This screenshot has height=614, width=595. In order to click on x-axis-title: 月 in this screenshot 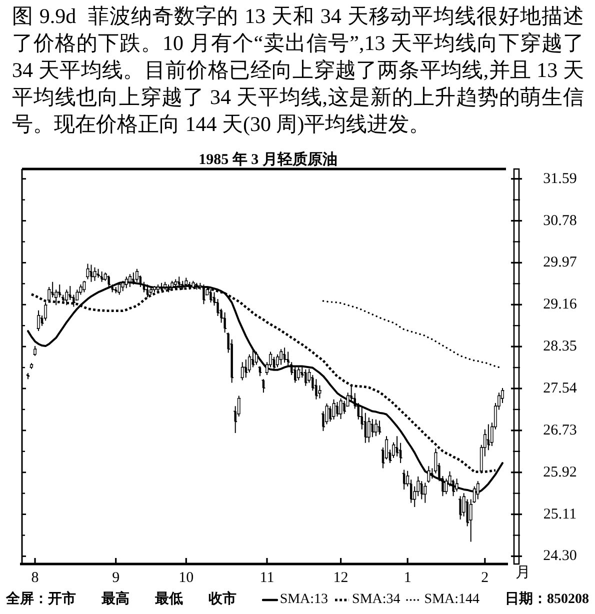, I will do `click(523, 573)`.